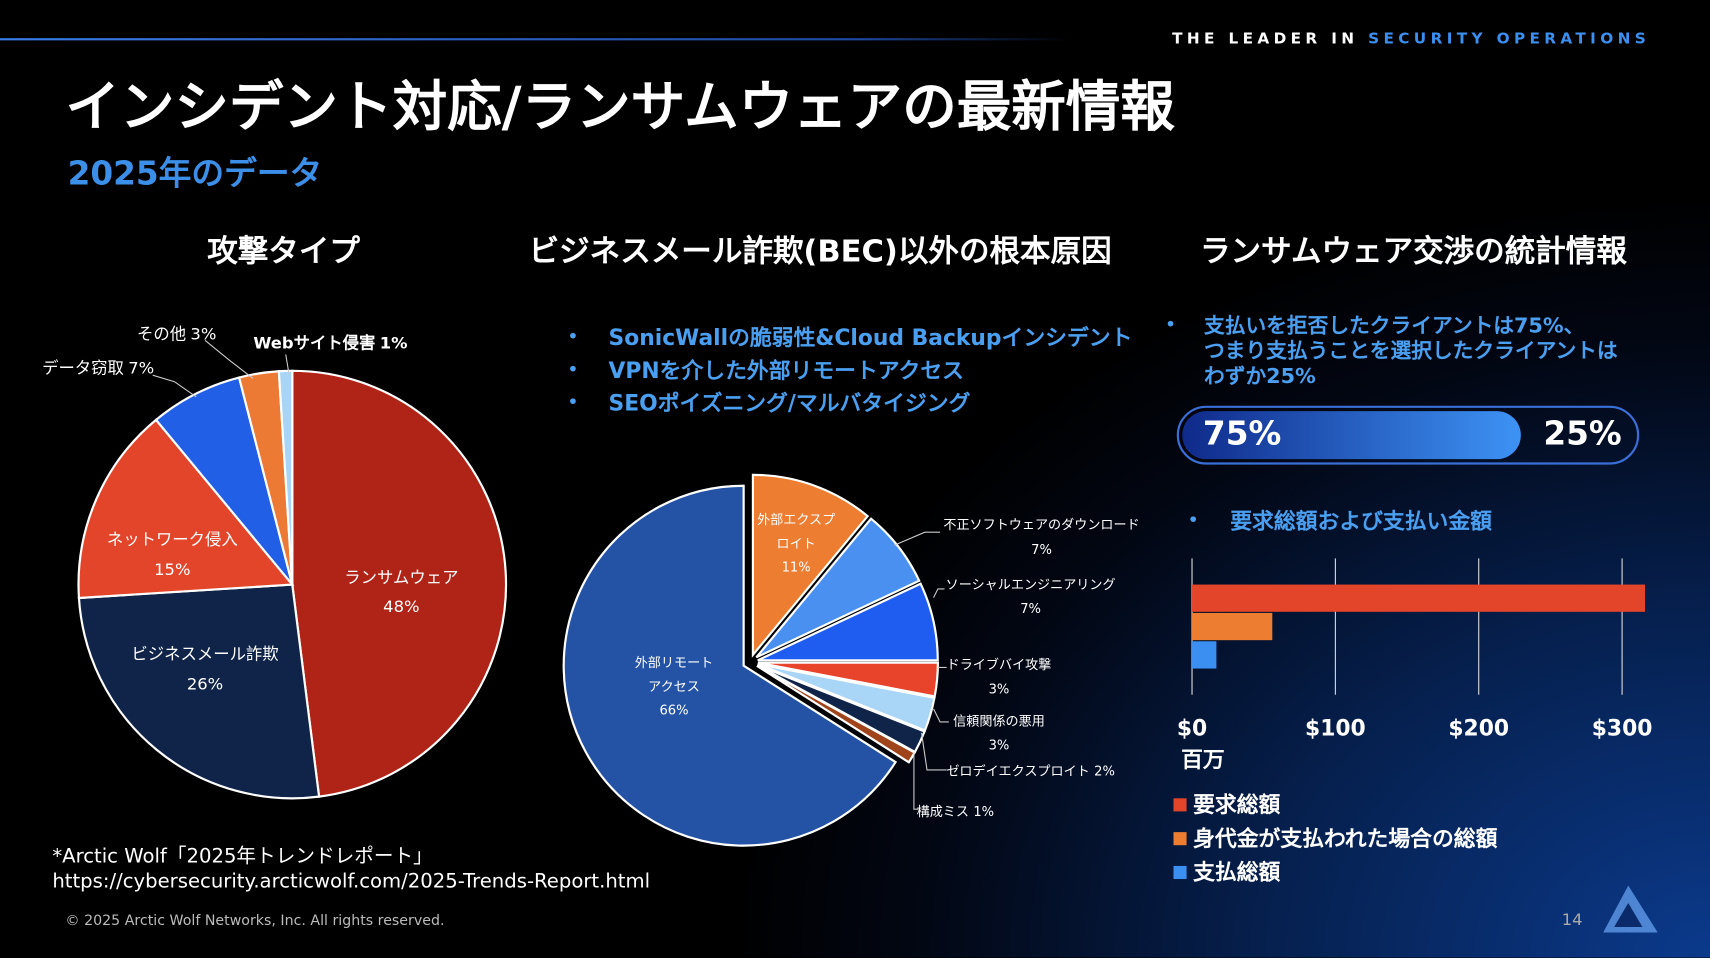 Image resolution: width=1710 pixels, height=958 pixels. I want to click on tagline-blue: SECURITY OPERATIONS, so click(1509, 39).